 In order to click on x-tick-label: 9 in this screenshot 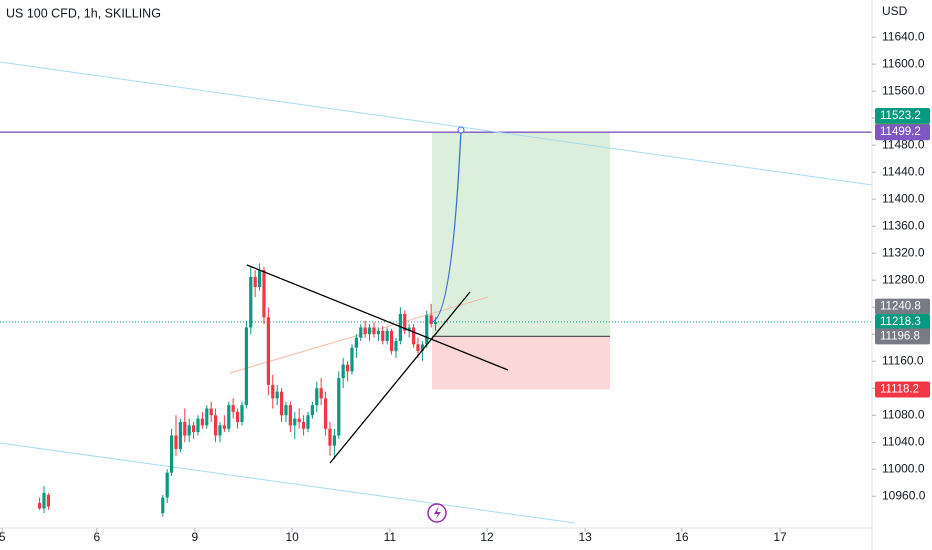, I will do `click(195, 537)`.